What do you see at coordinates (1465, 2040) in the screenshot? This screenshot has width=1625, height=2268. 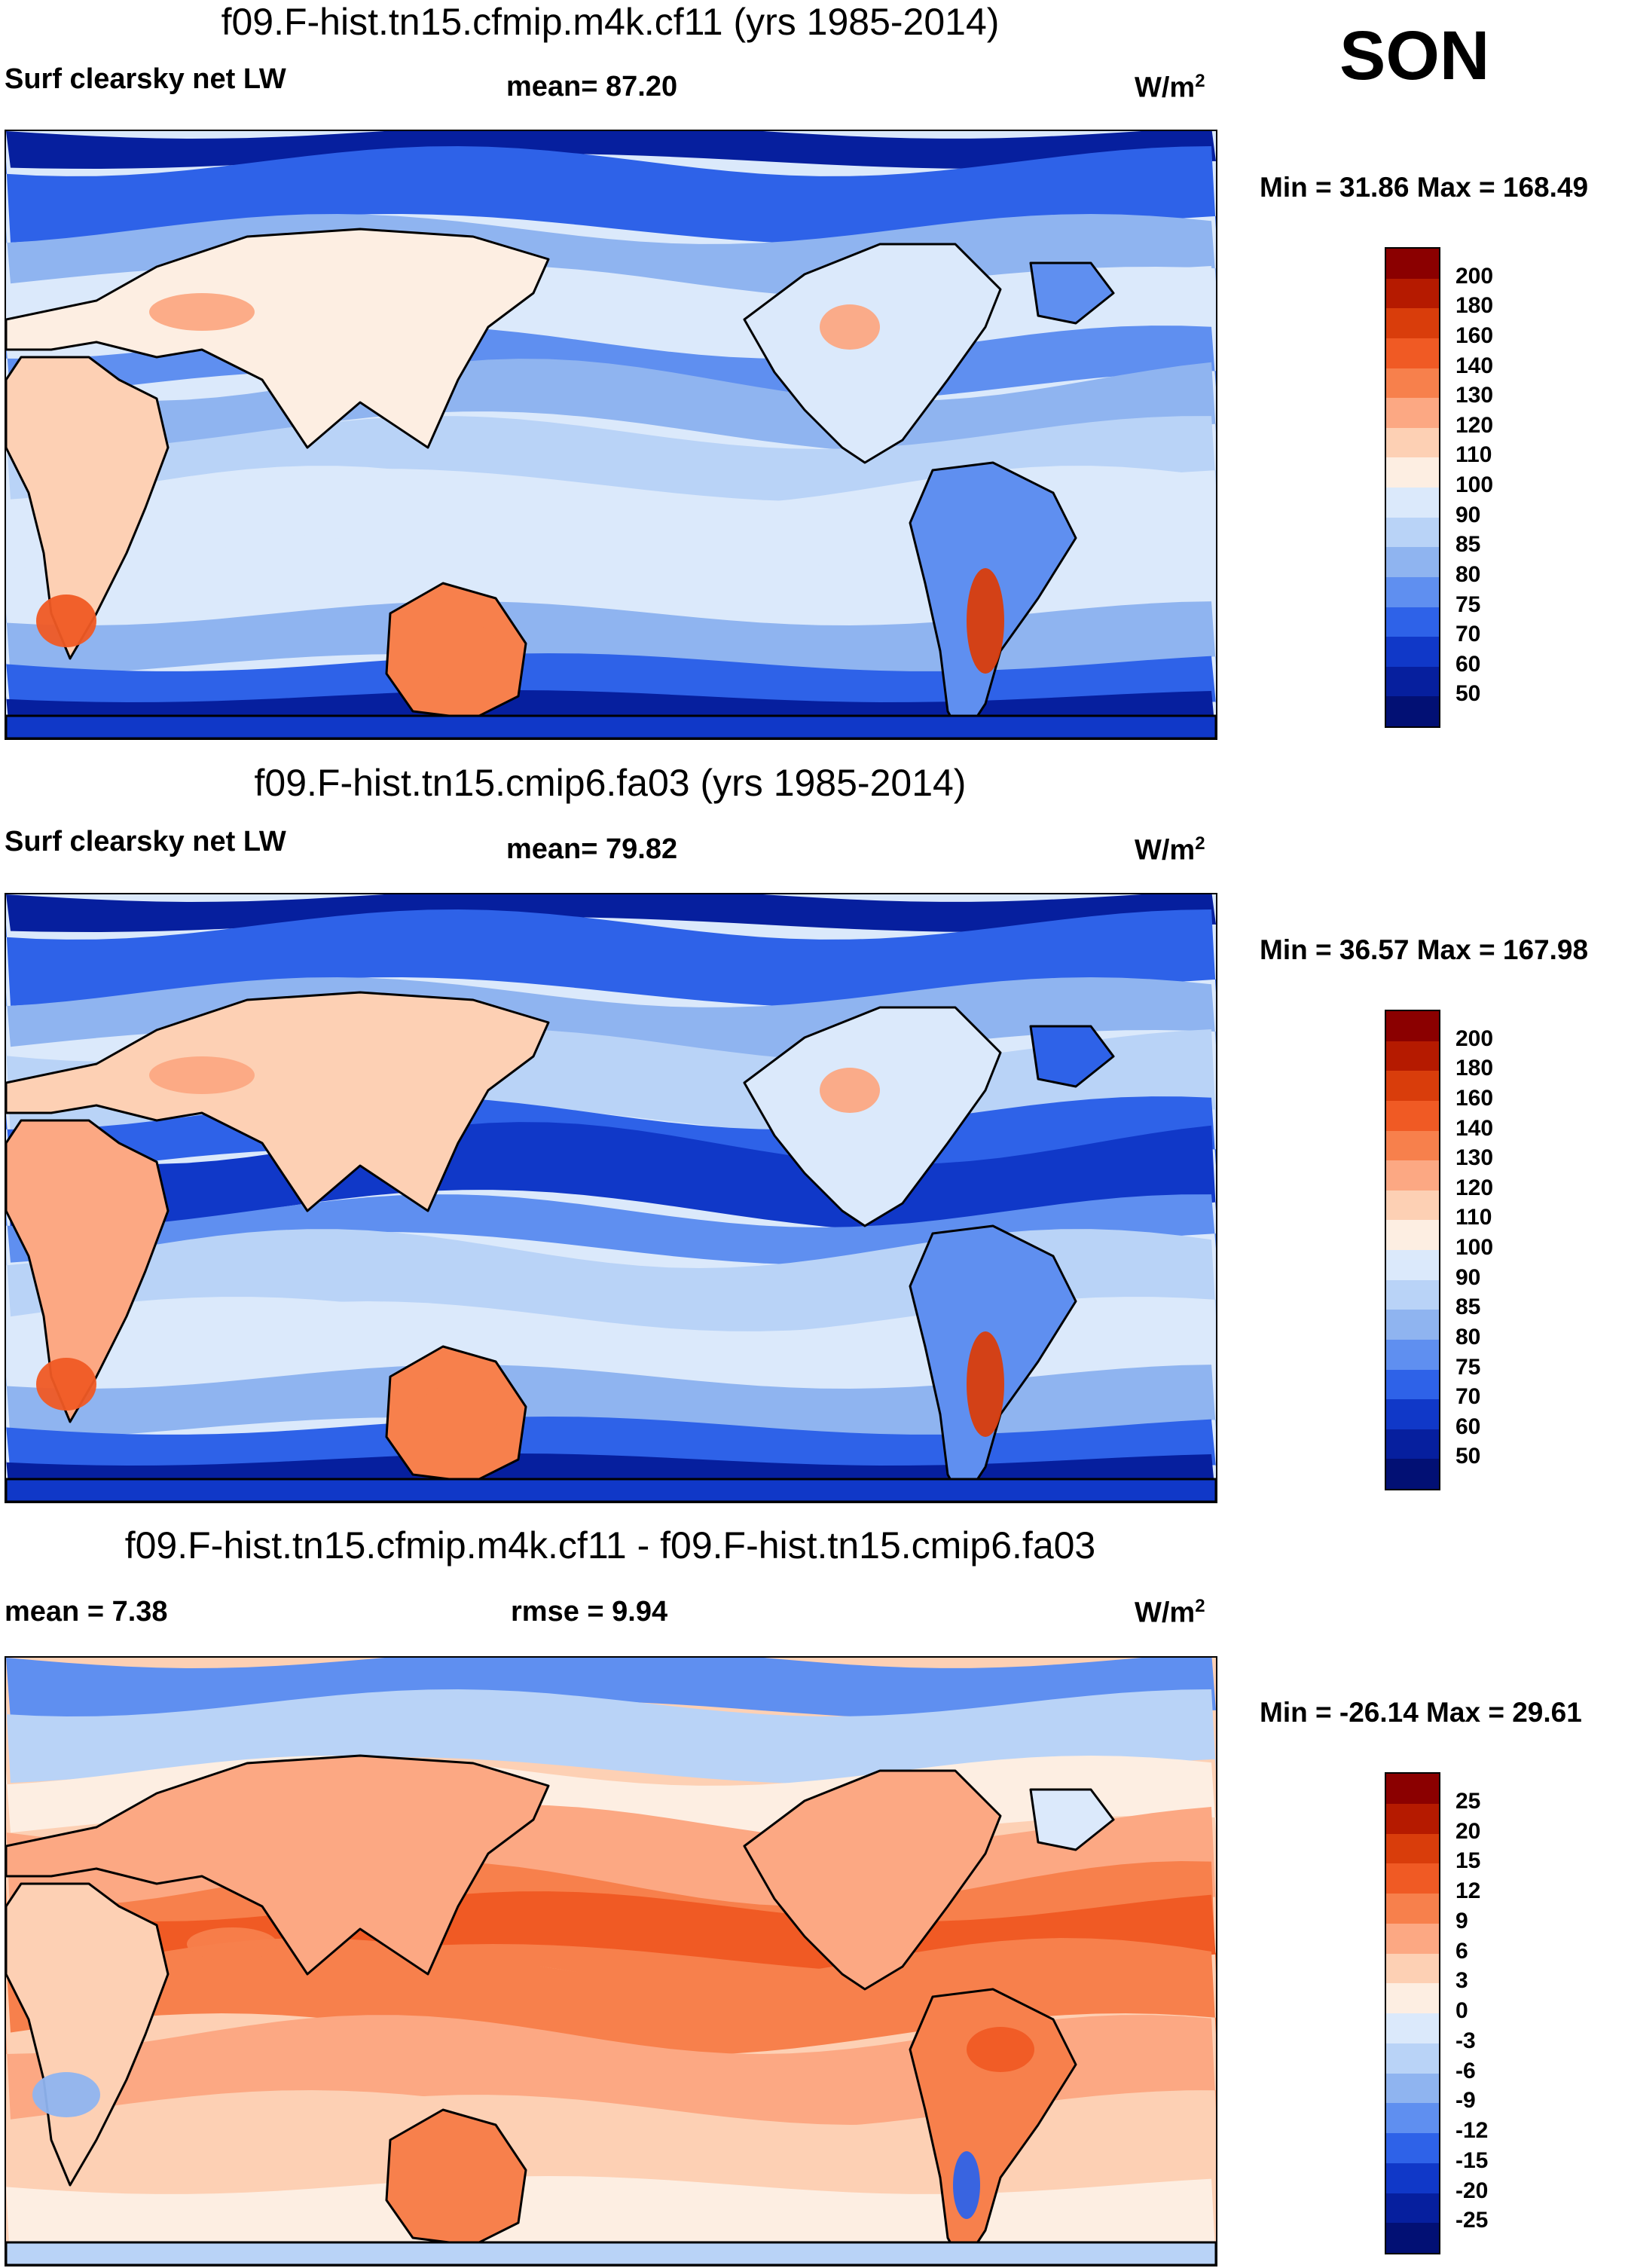 I see `colorbar-tick-label: -3` at bounding box center [1465, 2040].